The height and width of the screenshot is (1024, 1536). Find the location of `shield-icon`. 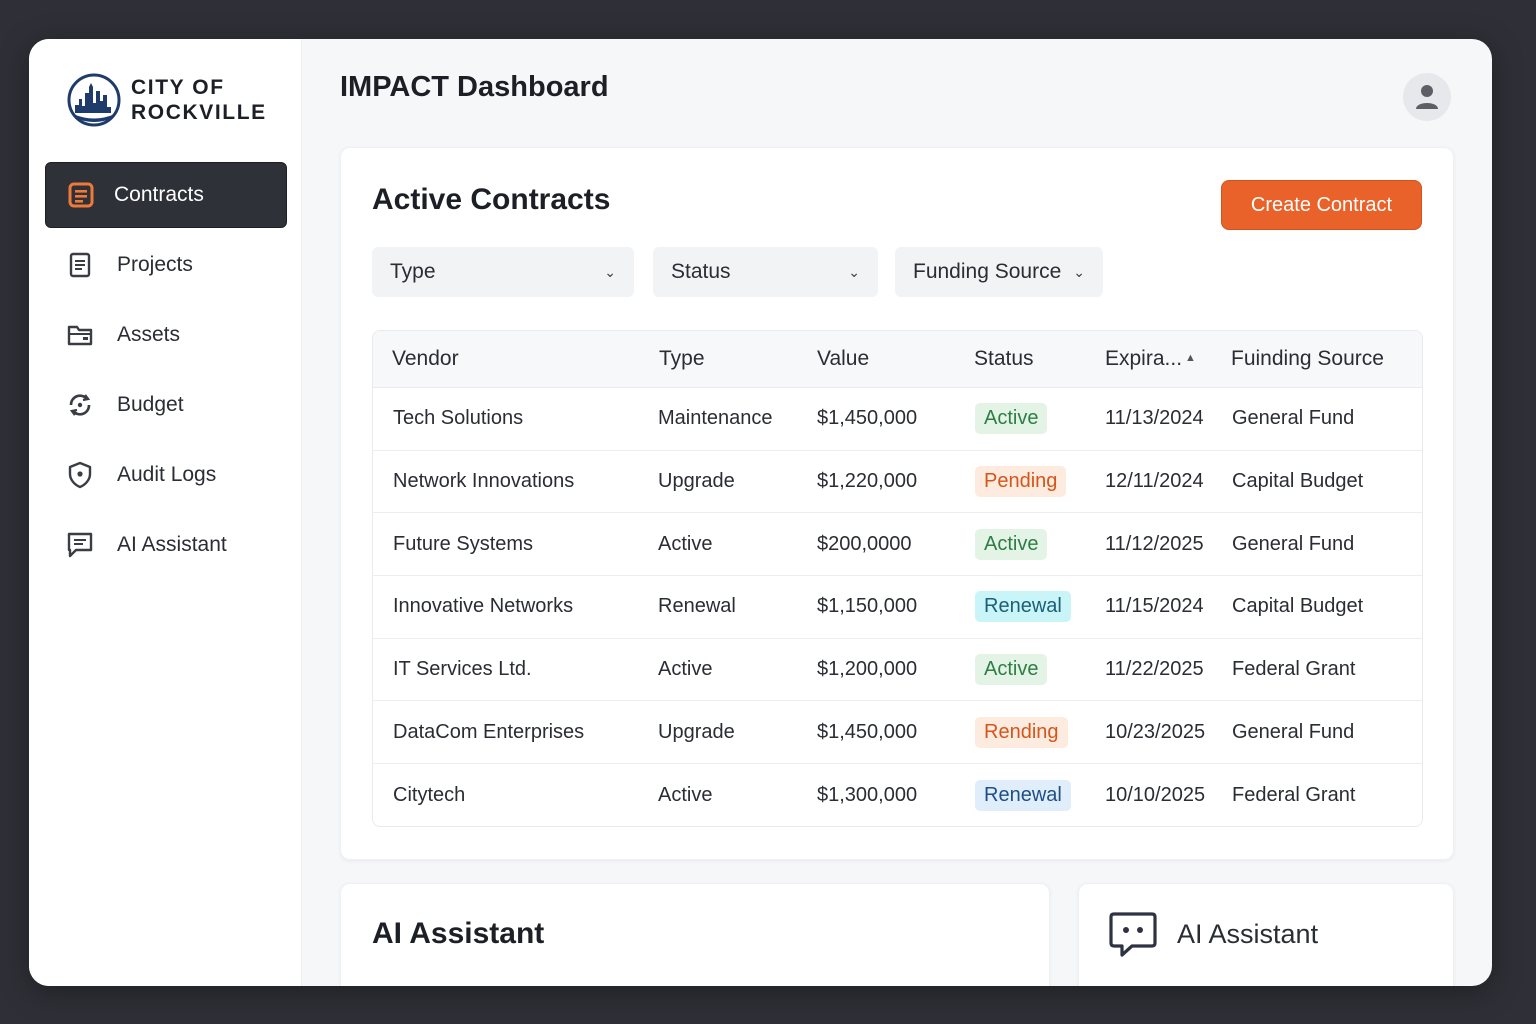

shield-icon is located at coordinates (80, 475).